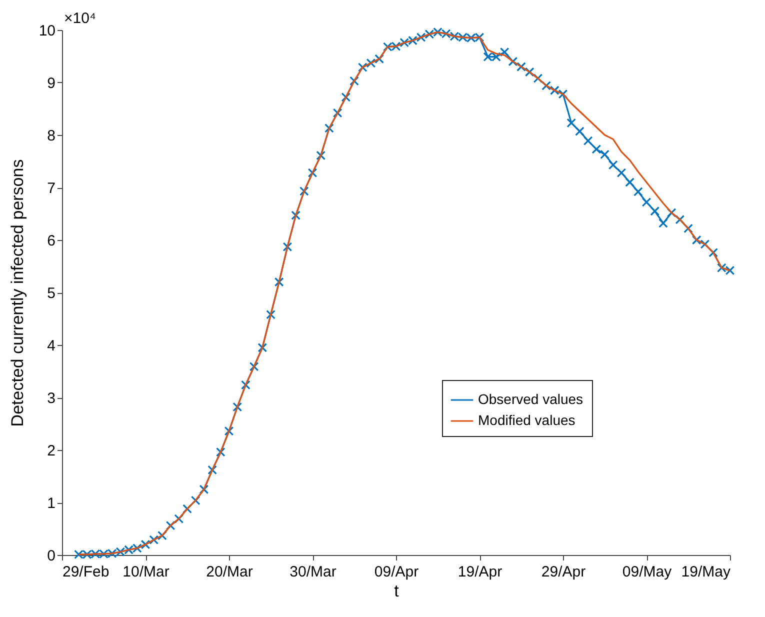 The height and width of the screenshot is (617, 765). What do you see at coordinates (229, 572) in the screenshot?
I see `x-tick-label: 20/Mar` at bounding box center [229, 572].